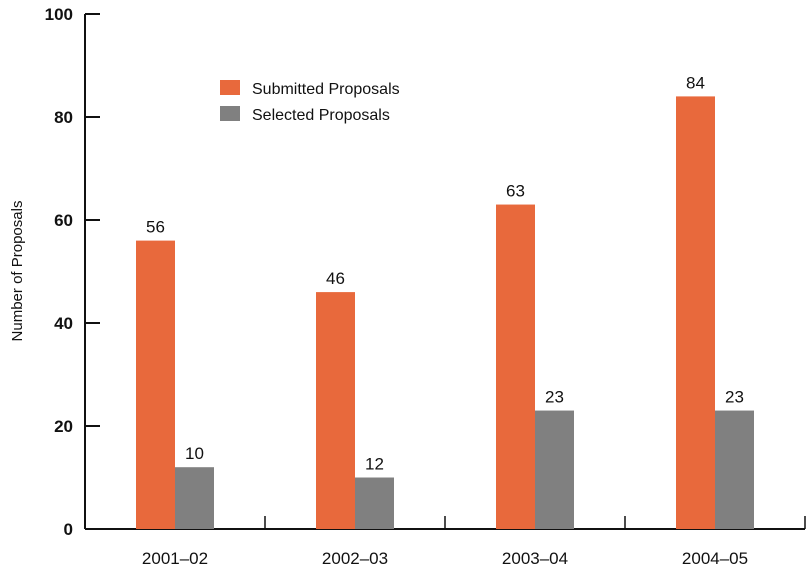 Image resolution: width=810 pixels, height=573 pixels. What do you see at coordinates (321, 115) in the screenshot?
I see `legend-label-selected: Selected Proposals` at bounding box center [321, 115].